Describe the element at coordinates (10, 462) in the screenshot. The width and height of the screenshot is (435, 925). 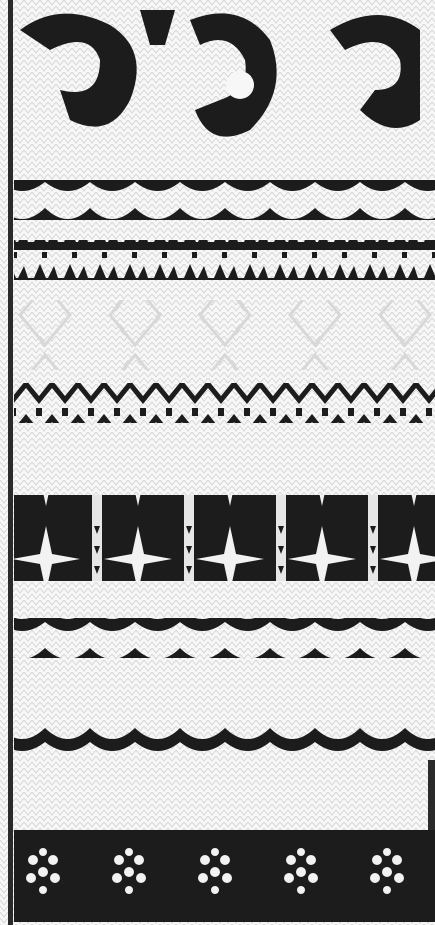
I see `left-edge` at that location.